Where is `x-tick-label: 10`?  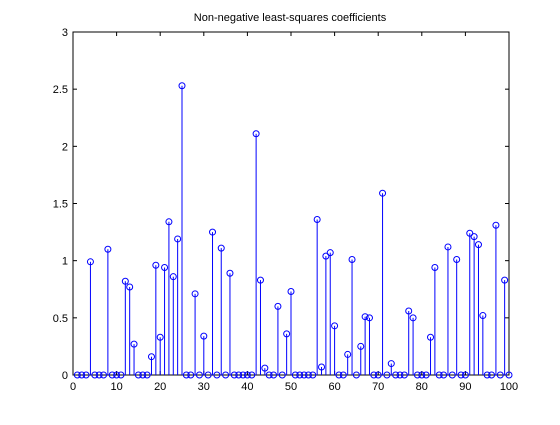 x-tick-label: 10 is located at coordinates (116, 387).